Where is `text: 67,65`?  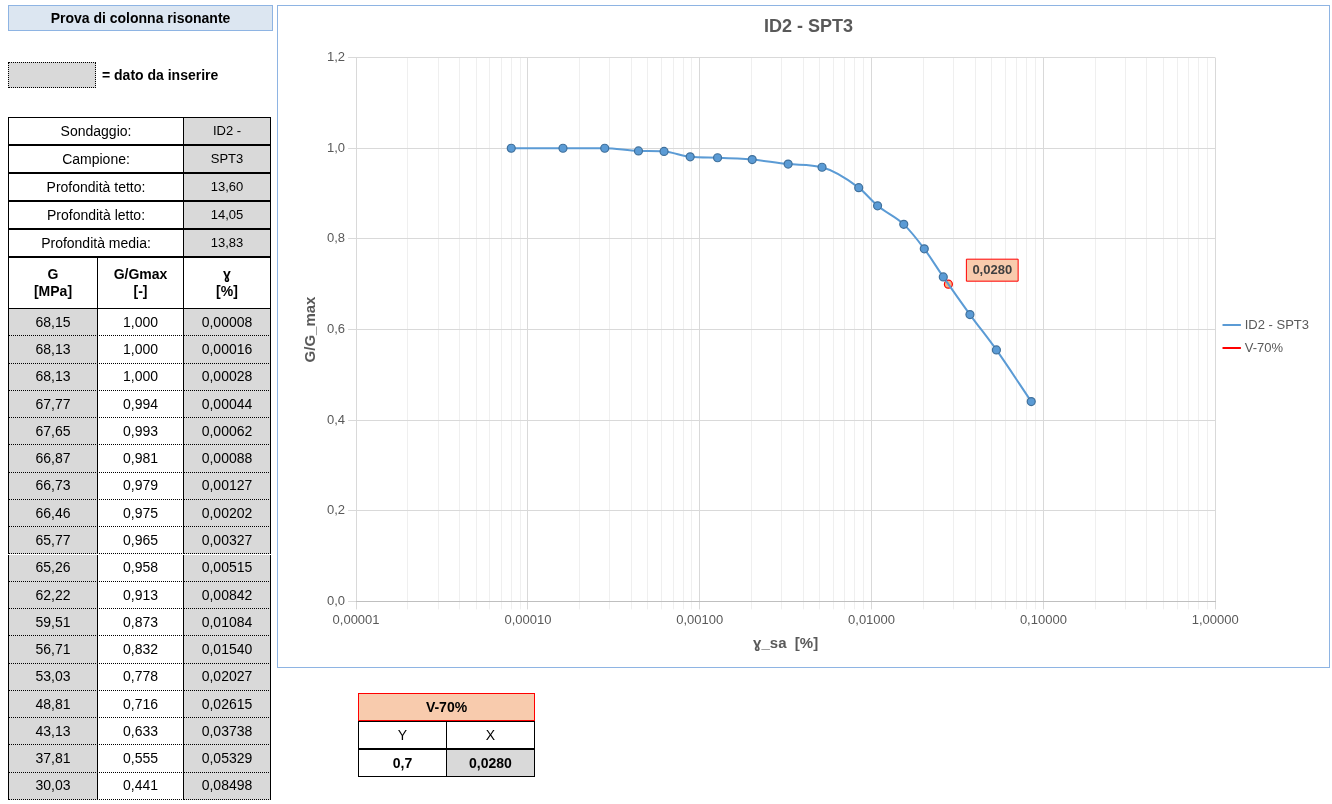
text: 67,65 is located at coordinates (53, 432).